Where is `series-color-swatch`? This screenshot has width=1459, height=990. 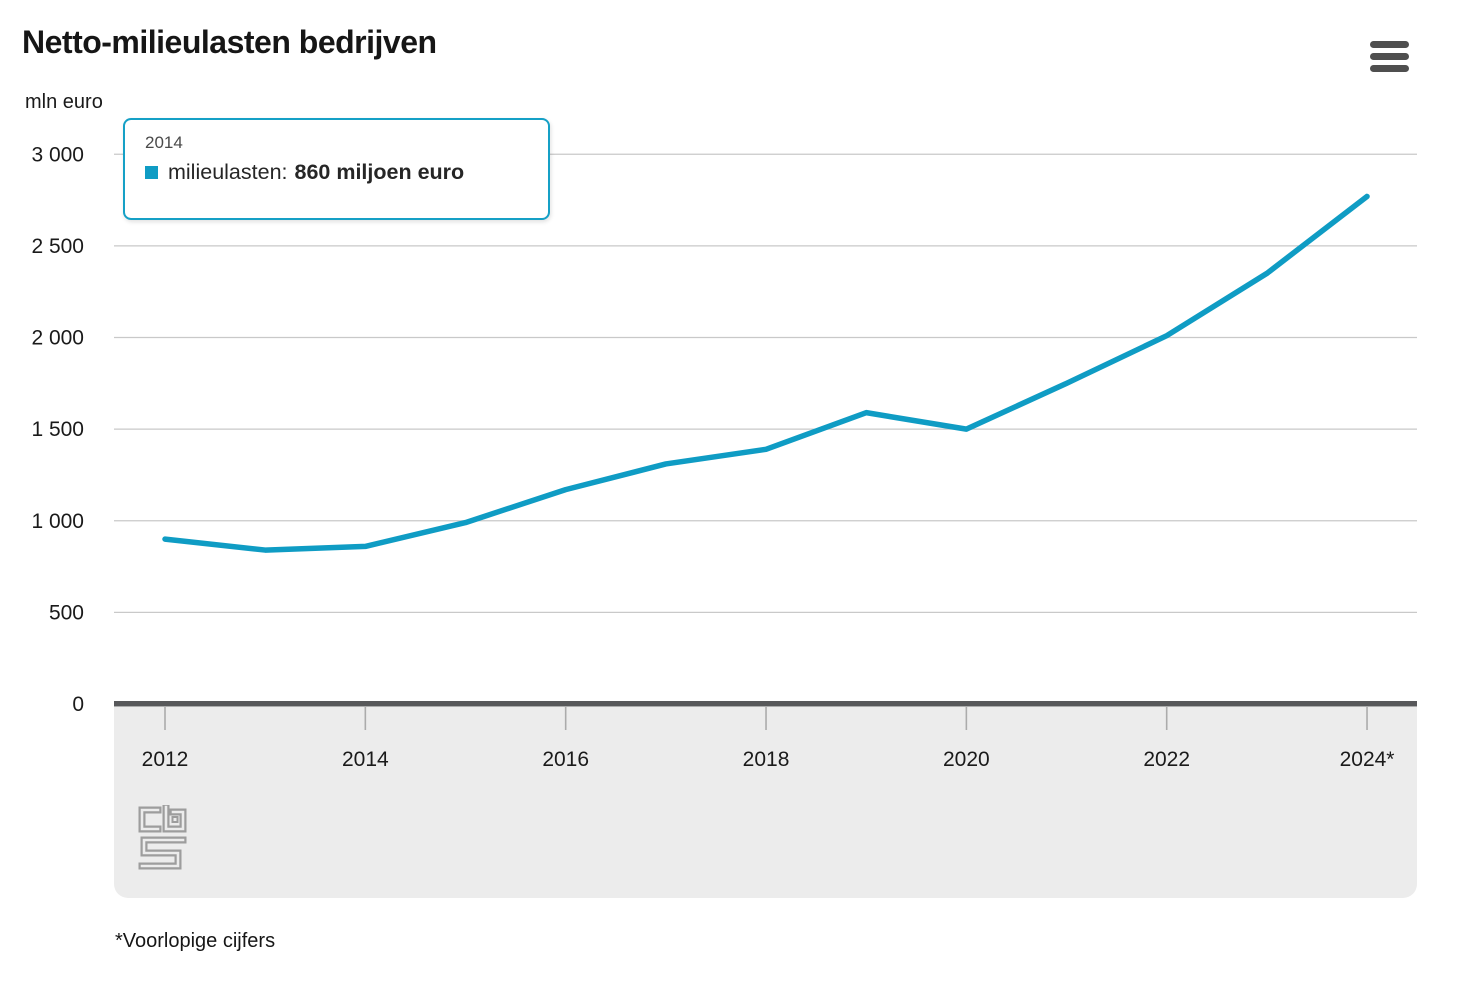
series-color-swatch is located at coordinates (151, 172).